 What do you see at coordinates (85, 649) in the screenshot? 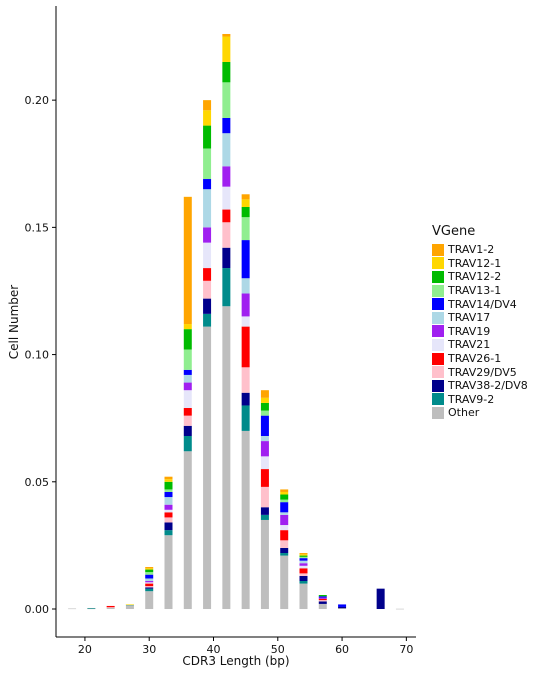
I see `x-tick-label: 20` at bounding box center [85, 649].